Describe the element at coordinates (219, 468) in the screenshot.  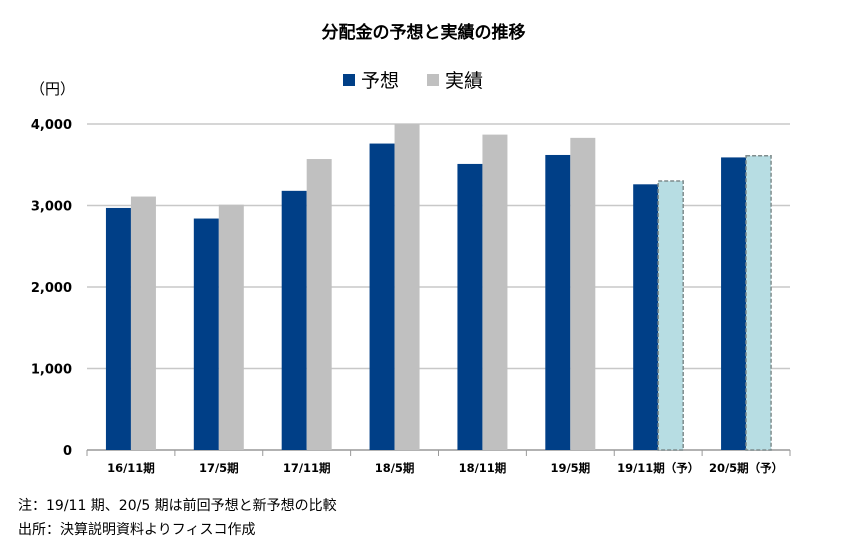
I see `x-tick-label: 17/5期` at that location.